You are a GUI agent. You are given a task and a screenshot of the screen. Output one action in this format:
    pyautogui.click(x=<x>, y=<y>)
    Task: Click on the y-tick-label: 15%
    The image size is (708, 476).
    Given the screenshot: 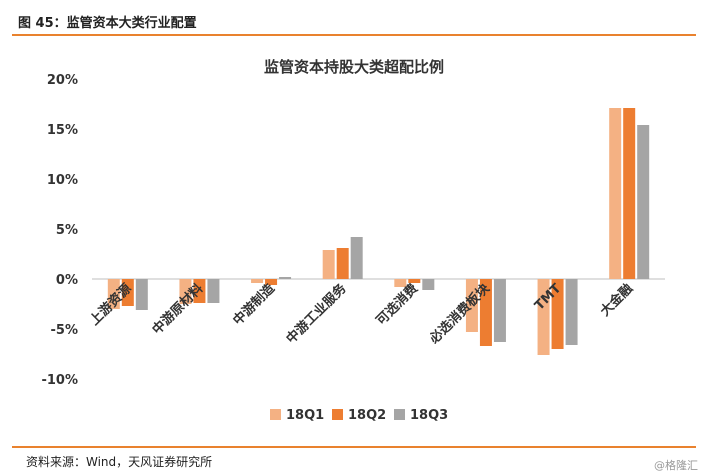 What is the action you would take?
    pyautogui.click(x=62, y=130)
    